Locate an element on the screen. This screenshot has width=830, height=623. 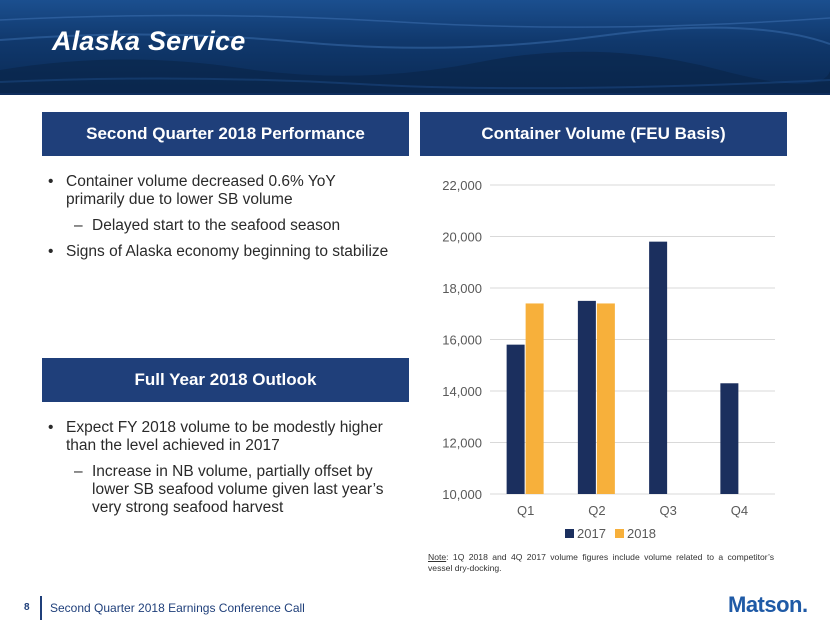
bar-2017-q1 is located at coordinates (515, 419).